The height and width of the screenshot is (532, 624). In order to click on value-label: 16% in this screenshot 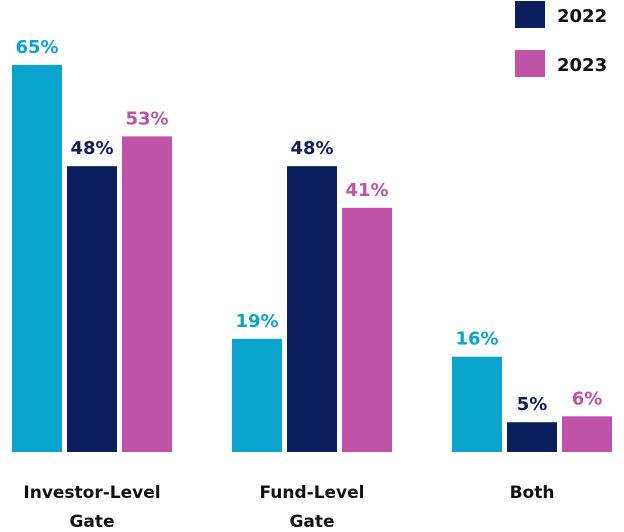, I will do `click(476, 339)`.